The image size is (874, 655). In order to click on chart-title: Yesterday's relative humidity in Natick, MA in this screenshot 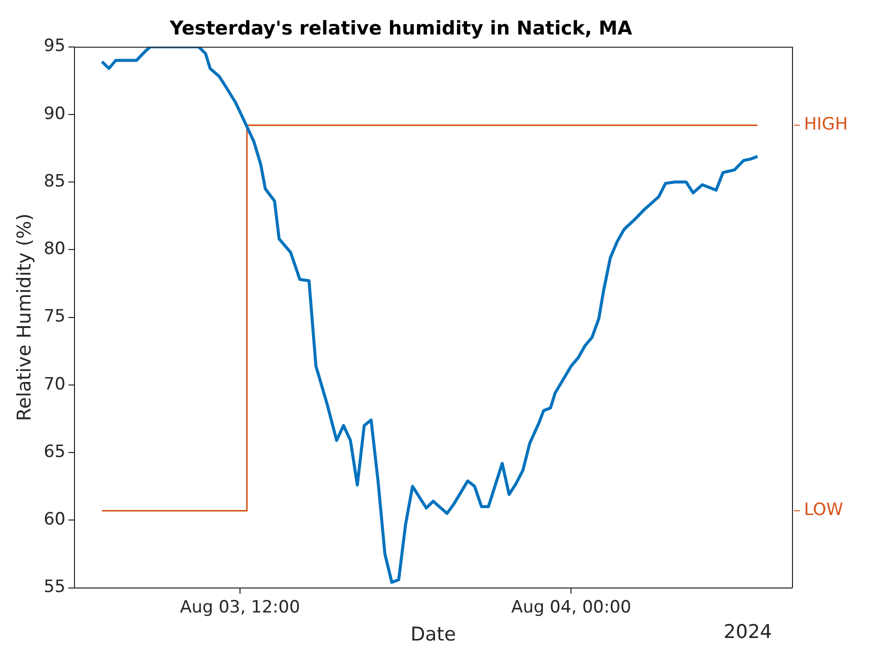, I will do `click(400, 28)`.